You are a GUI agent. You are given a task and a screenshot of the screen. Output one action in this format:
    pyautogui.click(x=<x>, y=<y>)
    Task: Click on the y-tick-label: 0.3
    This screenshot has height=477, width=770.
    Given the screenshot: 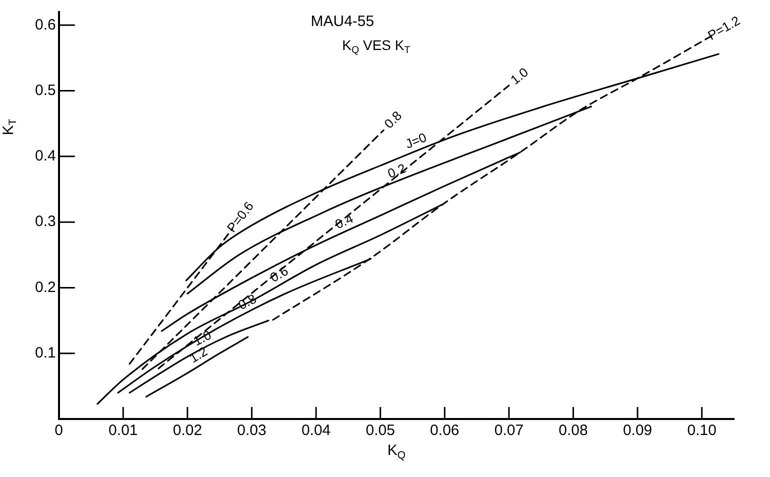 What is the action you would take?
    pyautogui.click(x=45, y=221)
    